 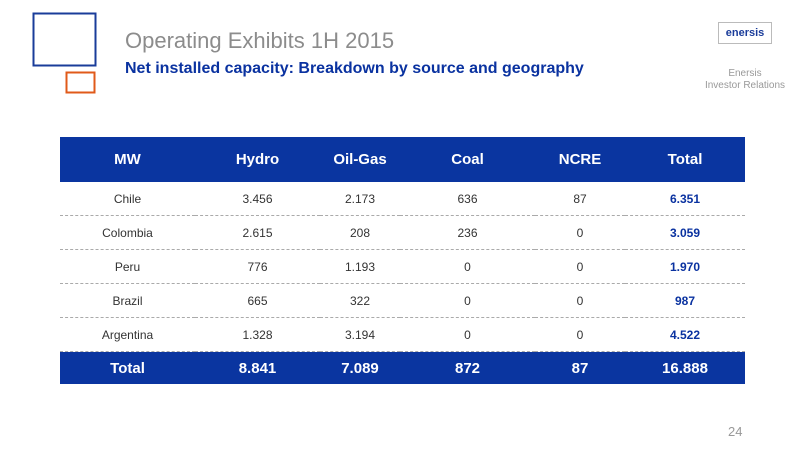 I want to click on page-number: 24, so click(x=735, y=431).